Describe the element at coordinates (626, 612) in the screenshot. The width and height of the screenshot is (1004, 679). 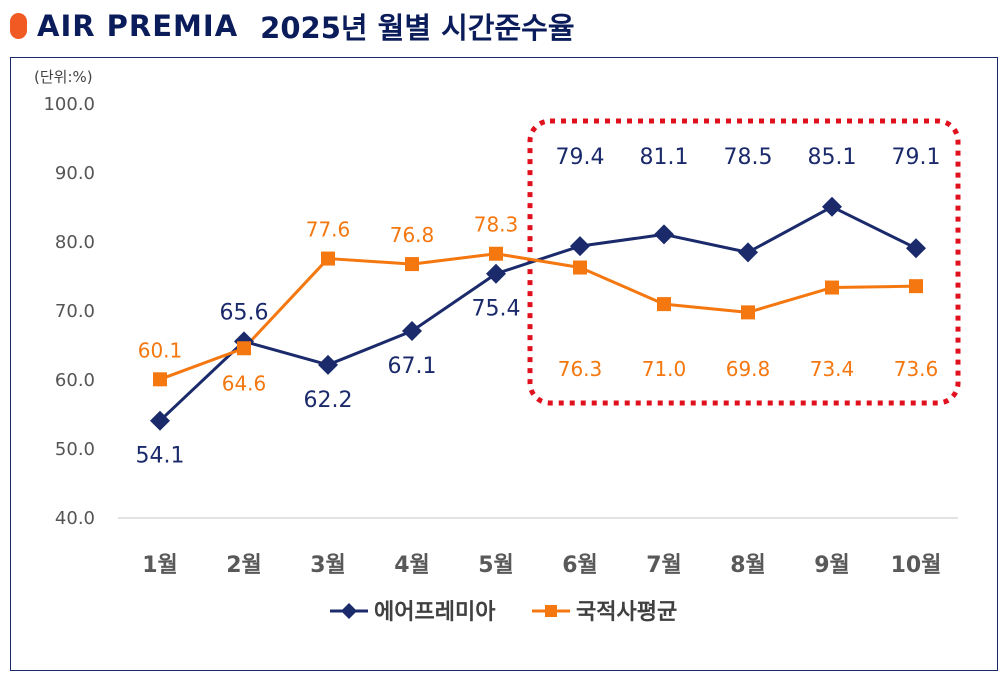
I see `legend-label: 국적사평균` at that location.